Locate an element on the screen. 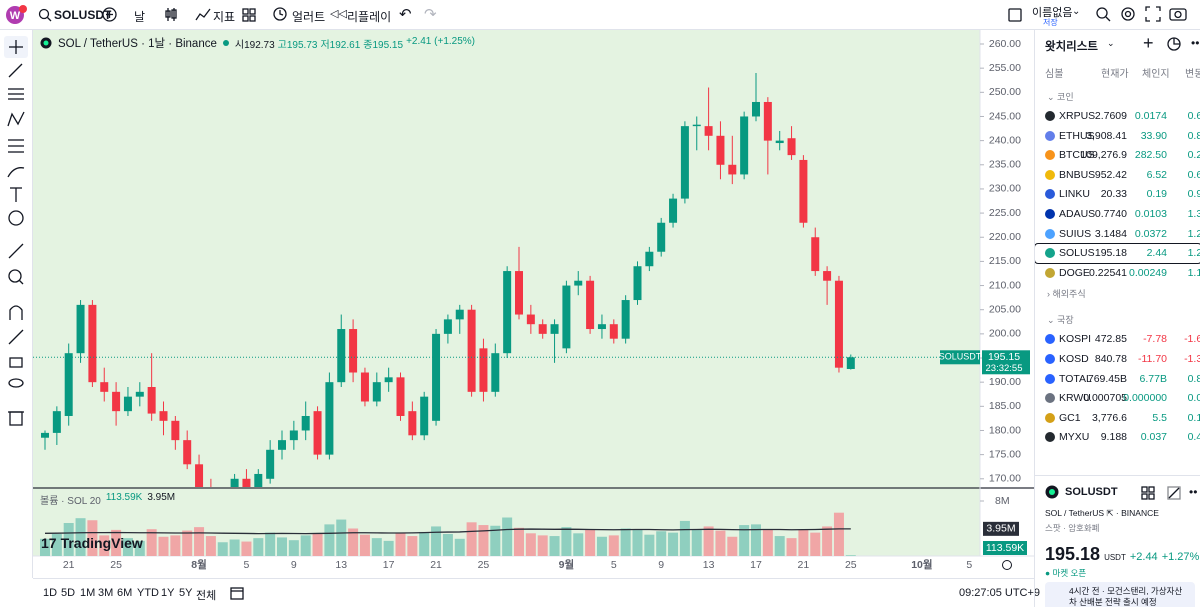 The image size is (1200, 608). indicators-button: 지표 is located at coordinates (224, 17).